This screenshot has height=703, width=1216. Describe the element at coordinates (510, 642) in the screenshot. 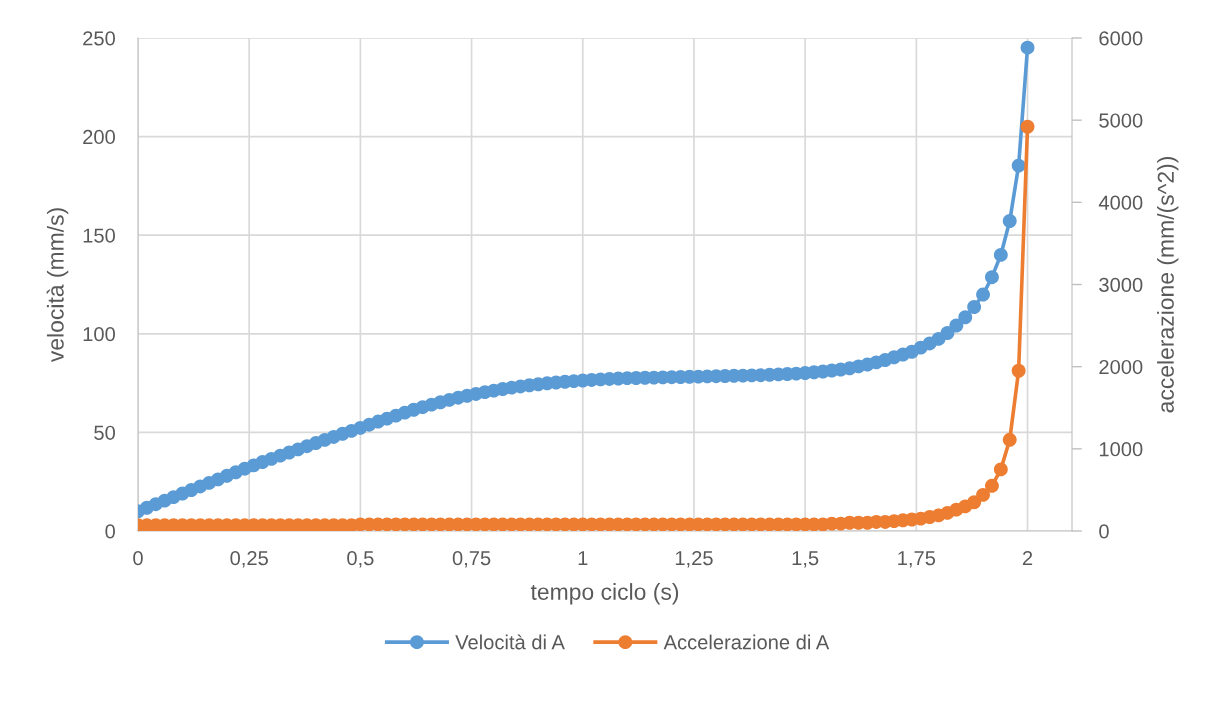

I see `legend-label: Velocità di A` at that location.